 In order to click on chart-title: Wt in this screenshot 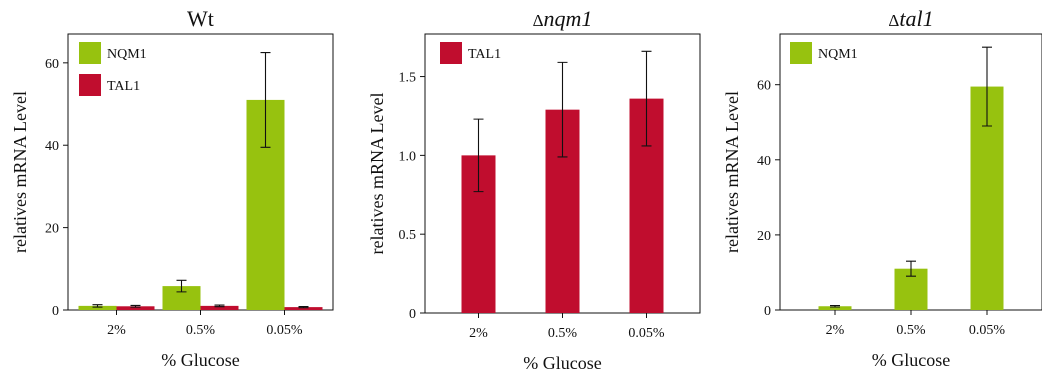, I will do `click(200, 18)`.